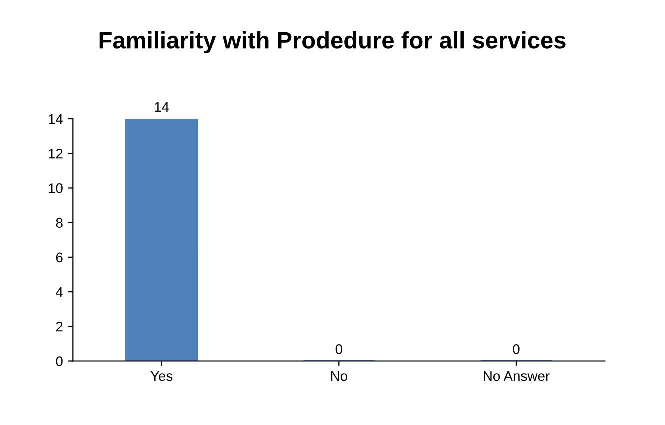 This screenshot has width=665, height=425. What do you see at coordinates (56, 189) in the screenshot?
I see `y-tick-label: 10` at bounding box center [56, 189].